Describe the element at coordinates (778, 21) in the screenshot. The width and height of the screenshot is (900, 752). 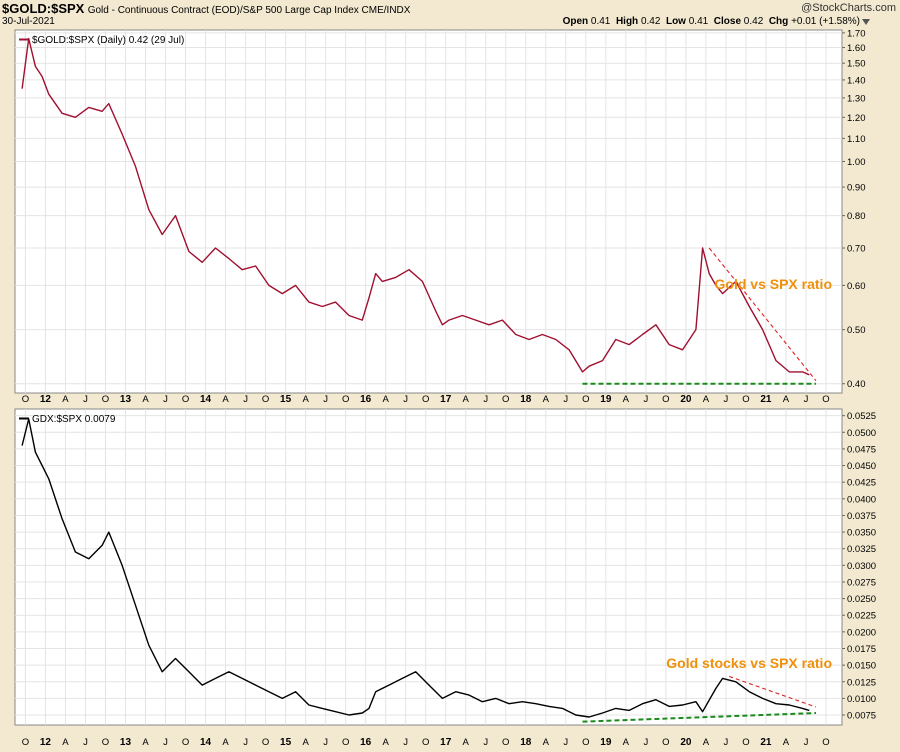
I see `chg-label: Chg` at that location.